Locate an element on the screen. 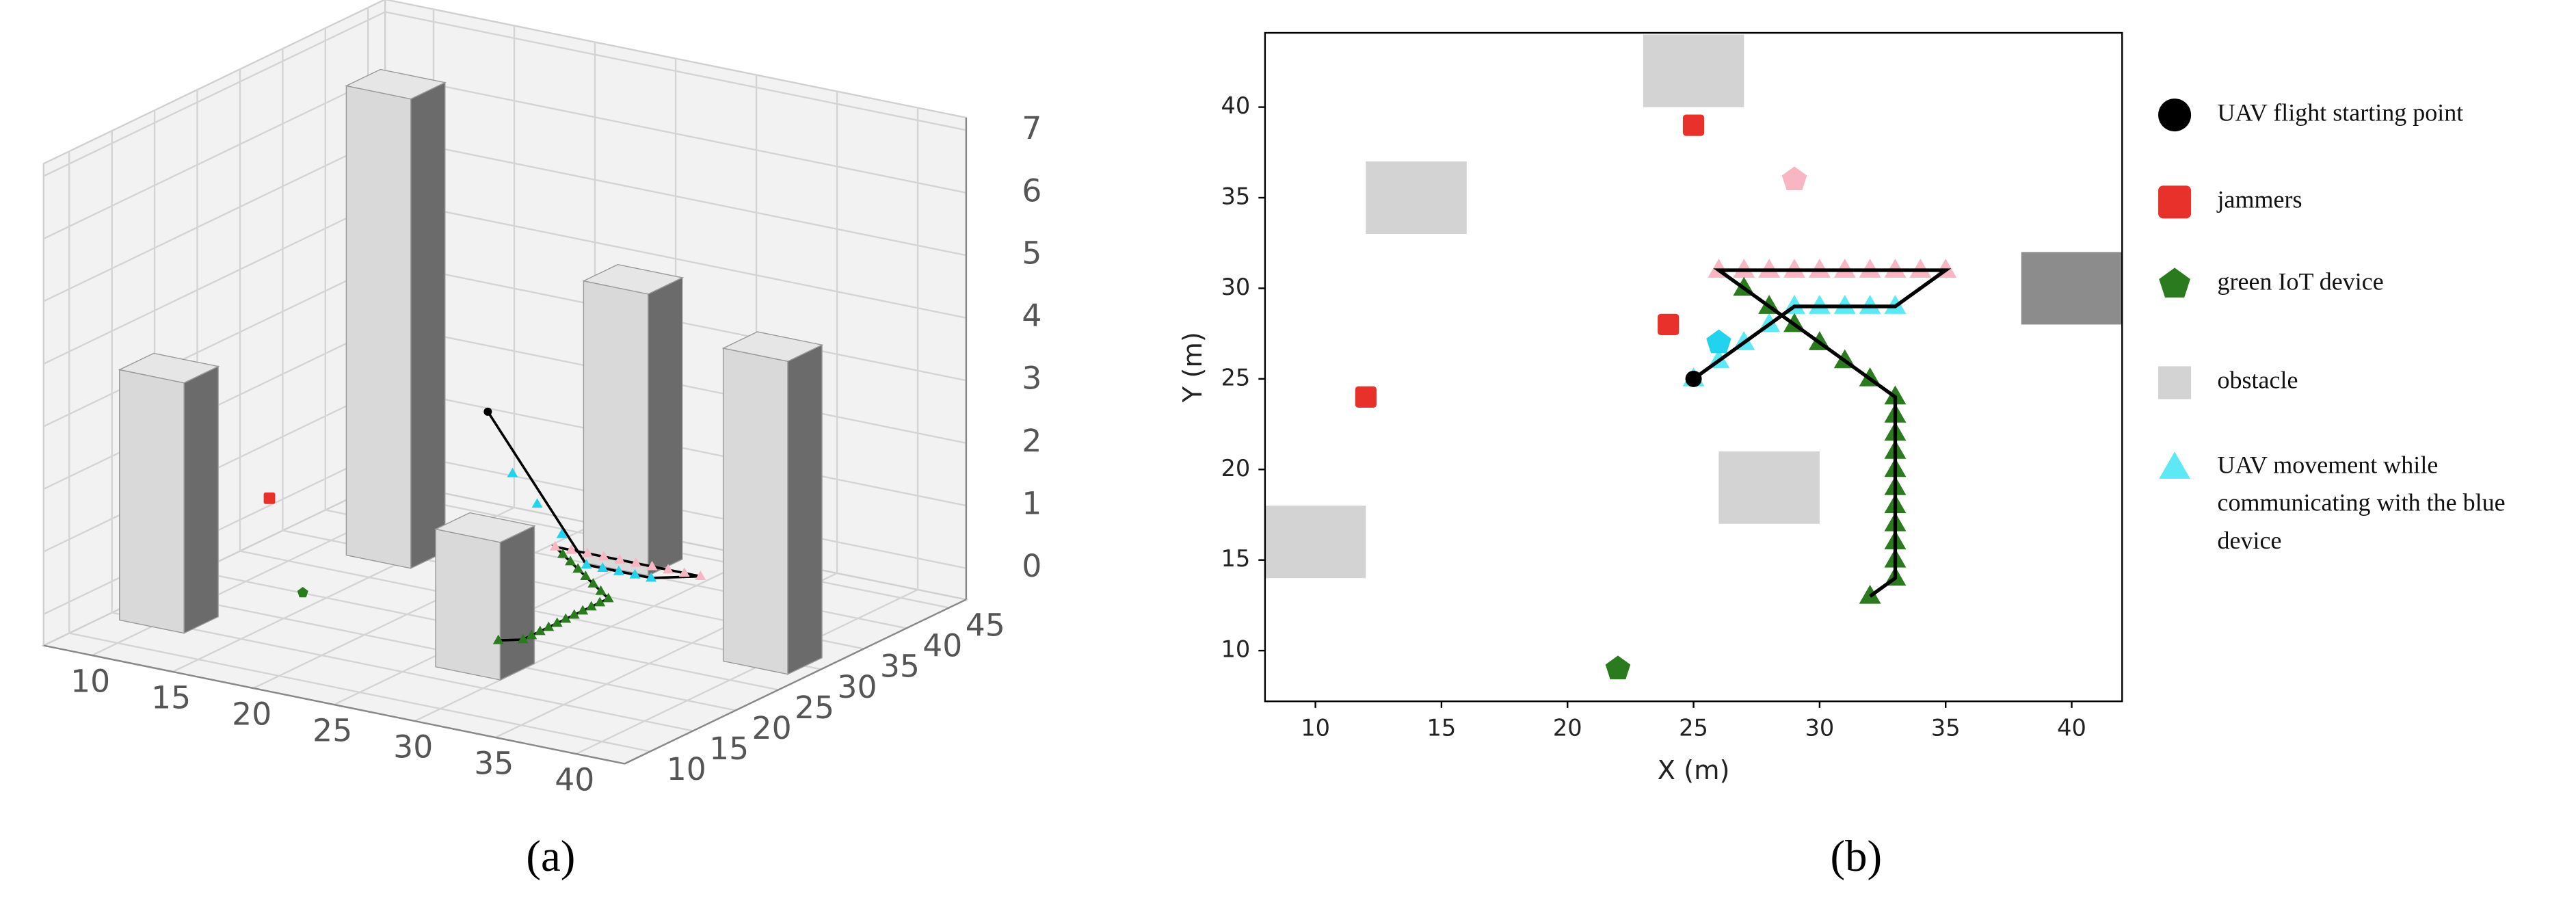 The height and width of the screenshot is (905, 2576). y-tick-label: 10 is located at coordinates (1235, 649).